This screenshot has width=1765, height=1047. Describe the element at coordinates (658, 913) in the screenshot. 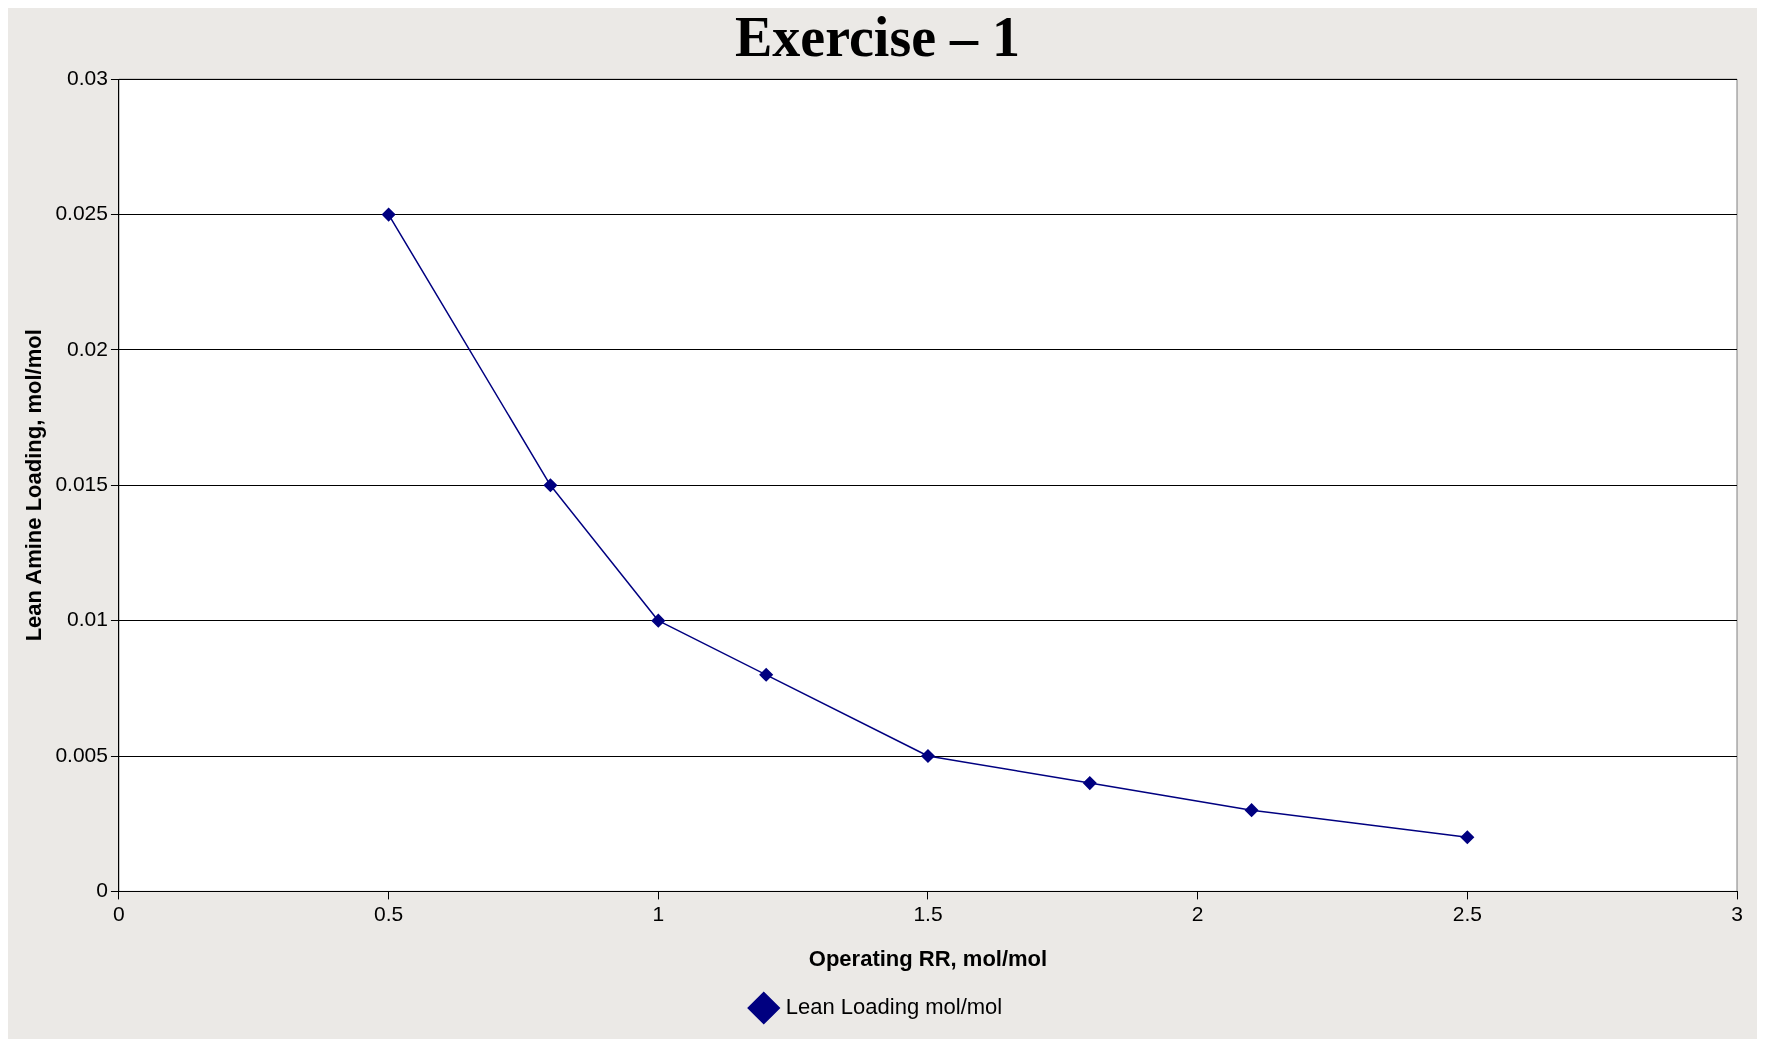

I see `x-tick-label: 1` at that location.